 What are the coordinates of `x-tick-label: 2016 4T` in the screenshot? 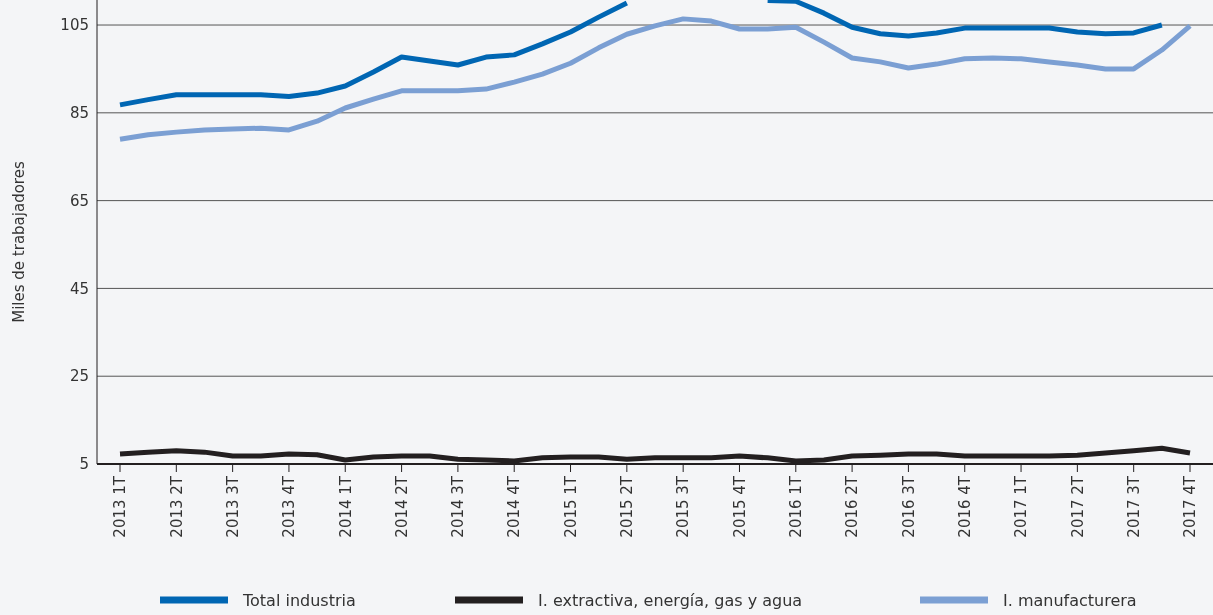 It's located at (964, 506).